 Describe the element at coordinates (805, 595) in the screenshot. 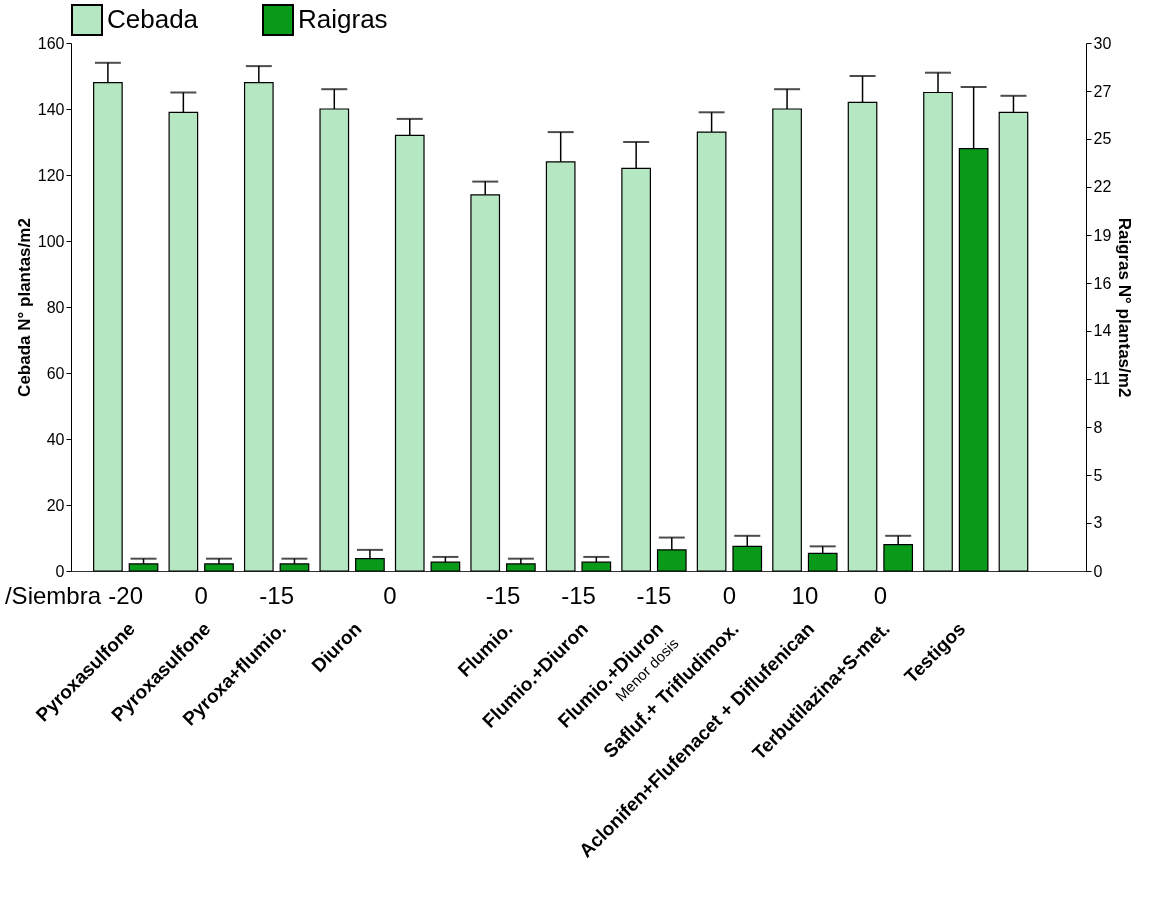

I see `text: 10` at that location.